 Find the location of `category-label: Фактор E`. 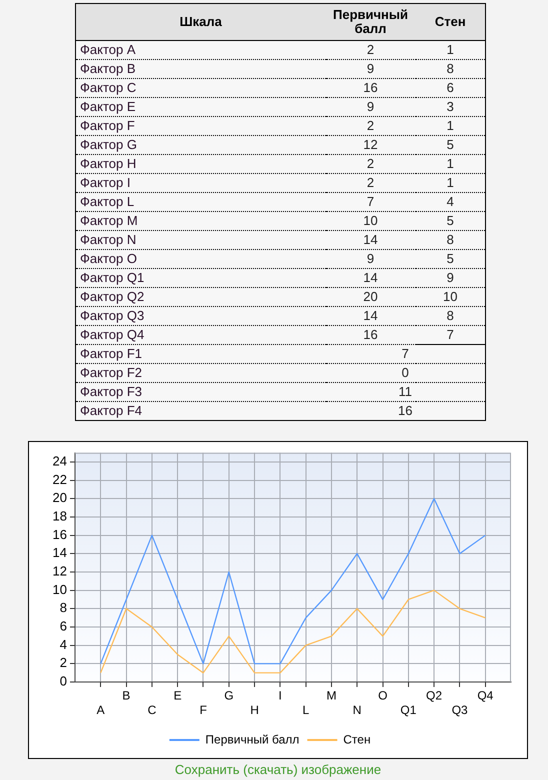

category-label: Фактор E is located at coordinates (201, 107).